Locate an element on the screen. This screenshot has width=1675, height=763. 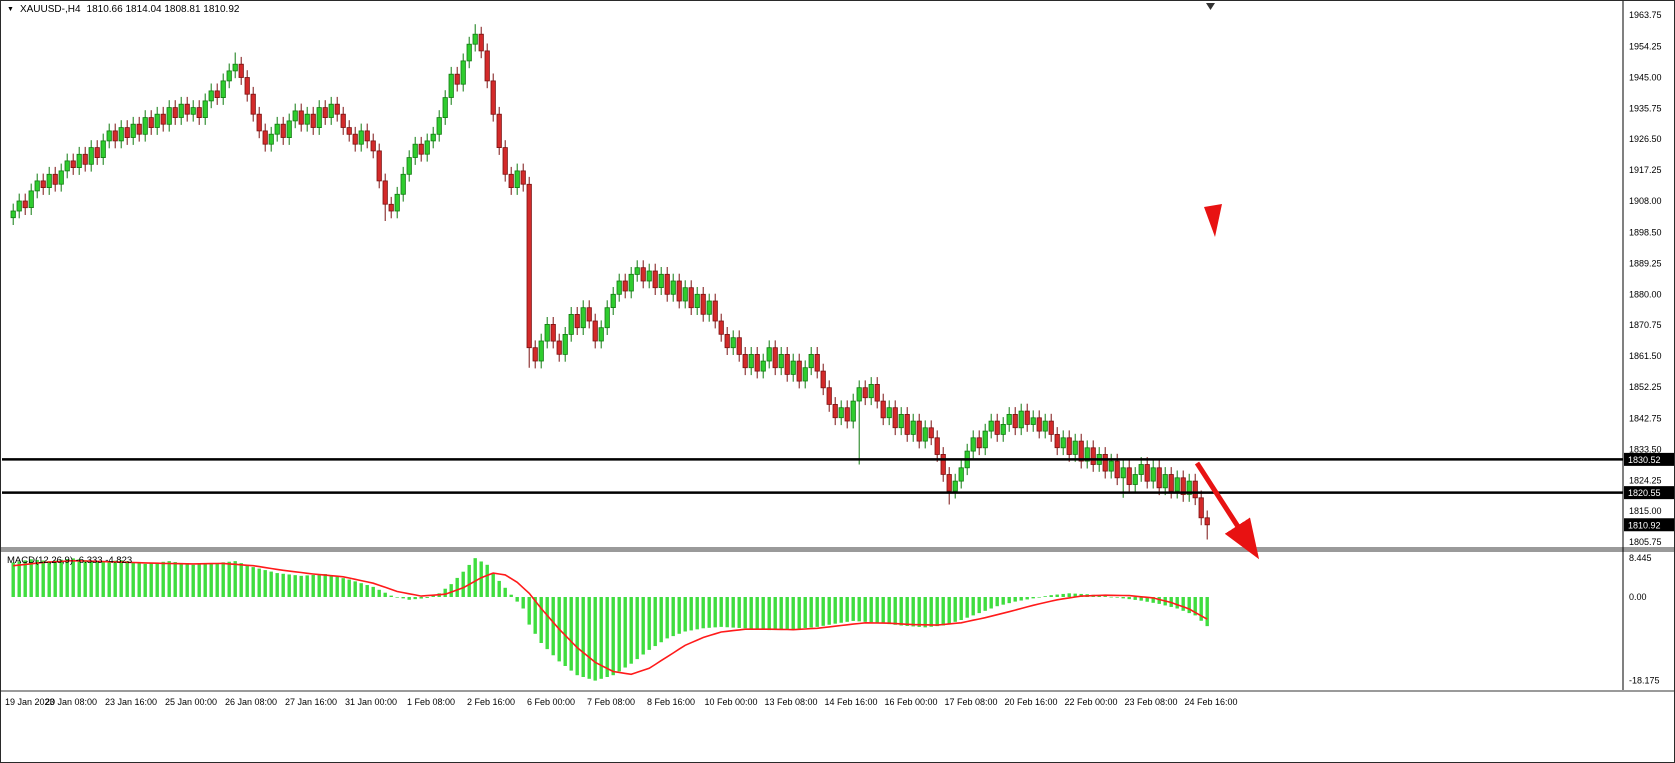
time-axis-label: 23 Jan 16:00 is located at coordinates (131, 702).